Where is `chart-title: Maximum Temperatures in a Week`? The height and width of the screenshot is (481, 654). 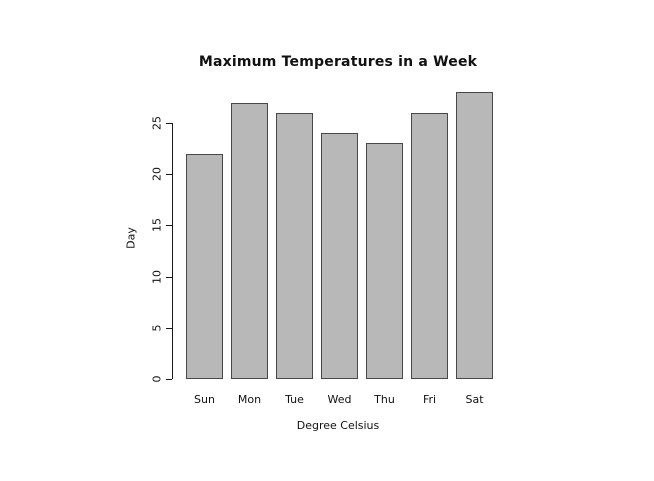 chart-title: Maximum Temperatures in a Week is located at coordinates (338, 62).